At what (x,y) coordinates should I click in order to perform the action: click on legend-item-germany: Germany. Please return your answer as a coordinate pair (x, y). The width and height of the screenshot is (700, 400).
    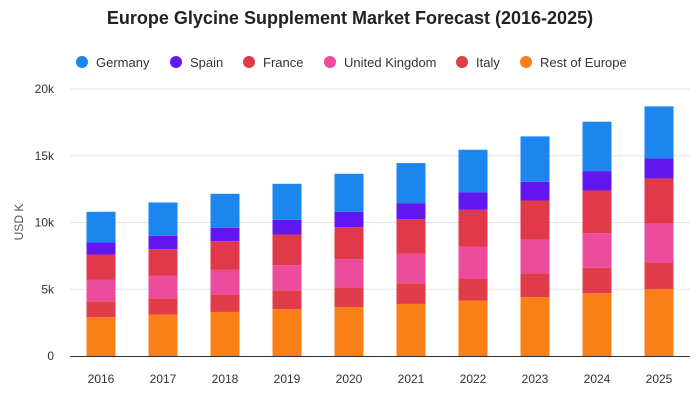
    Looking at the image, I should click on (112, 62).